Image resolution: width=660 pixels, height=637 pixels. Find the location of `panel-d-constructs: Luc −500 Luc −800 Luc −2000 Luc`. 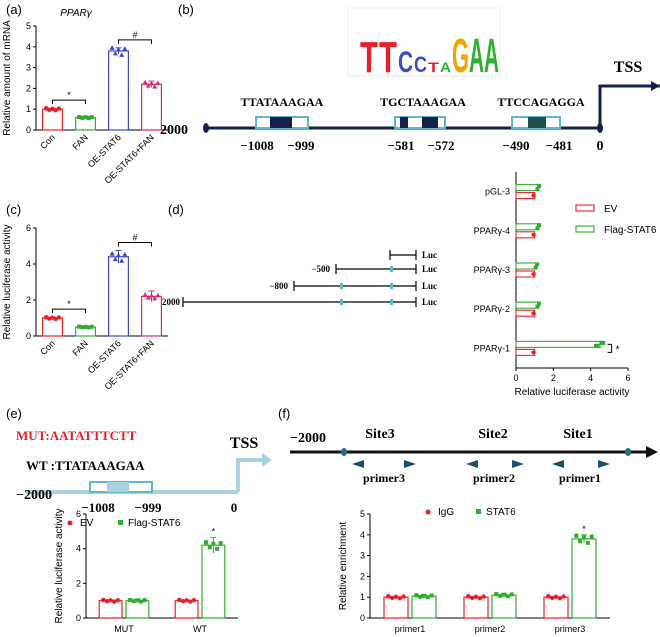

panel-d-constructs: Luc −500 Luc −800 Luc −2000 Luc is located at coordinates (297, 278).